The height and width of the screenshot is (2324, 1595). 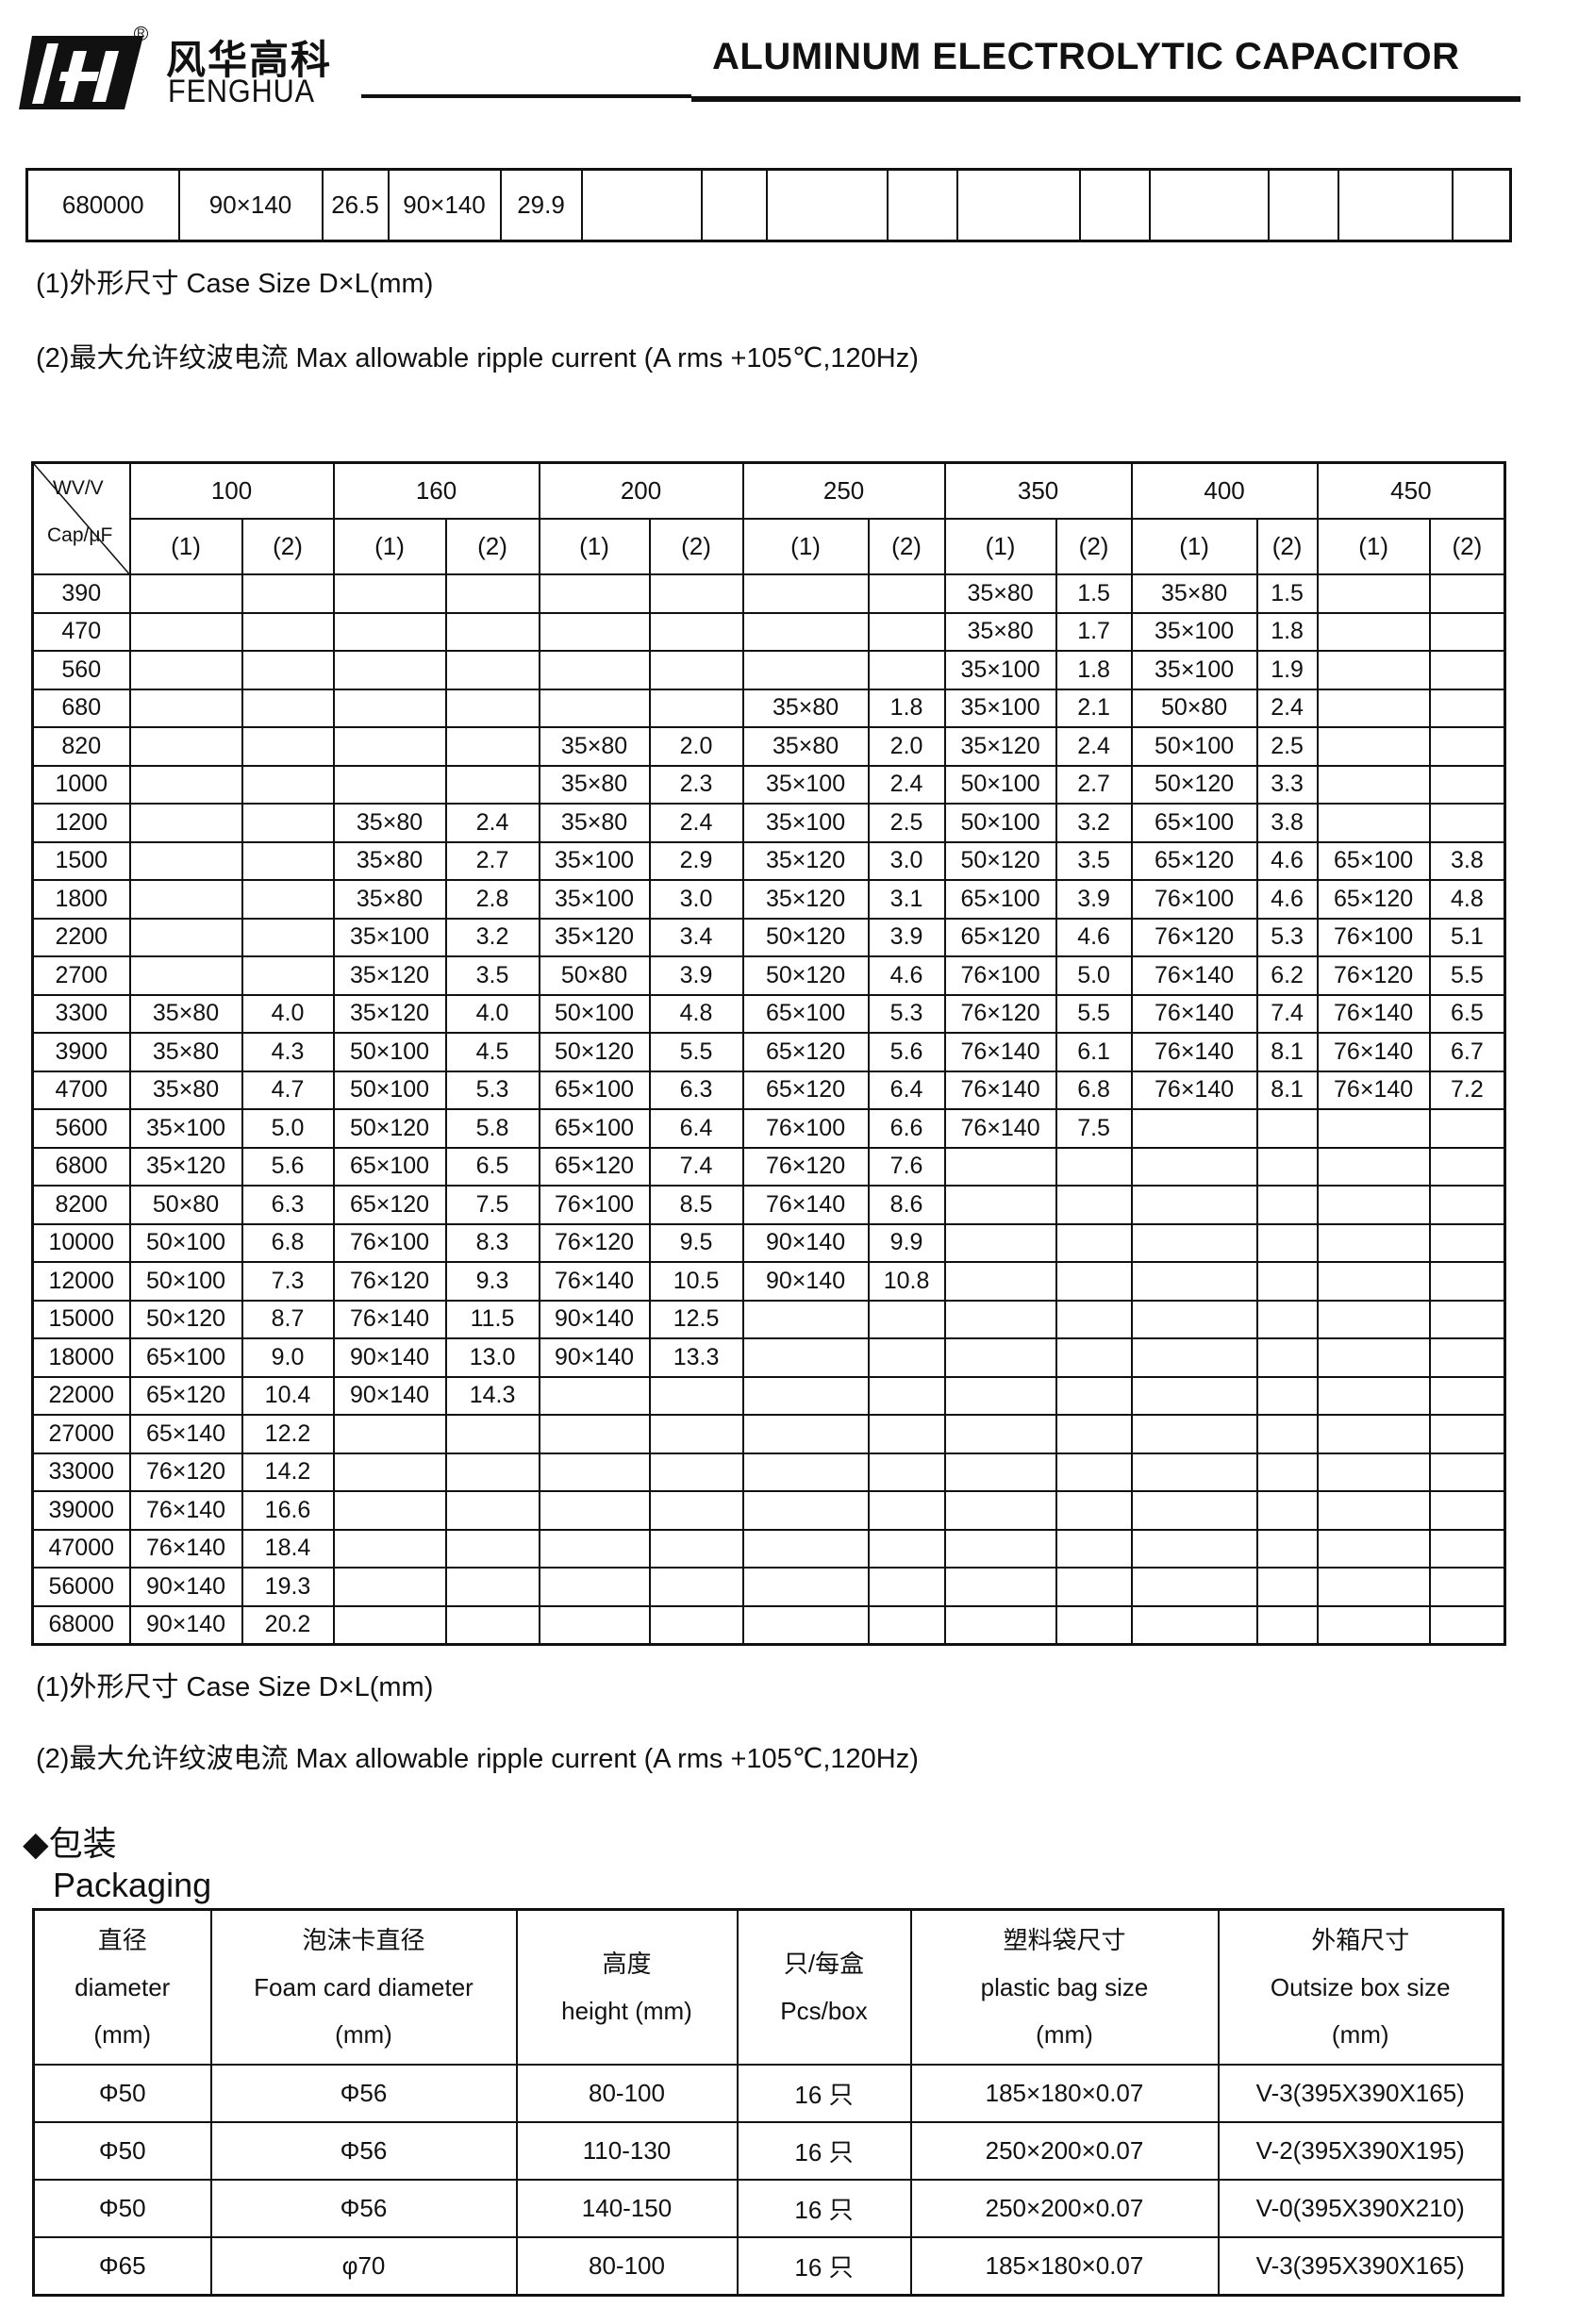 What do you see at coordinates (1094, 900) in the screenshot?
I see `ripple-current-cell: 3.9` at bounding box center [1094, 900].